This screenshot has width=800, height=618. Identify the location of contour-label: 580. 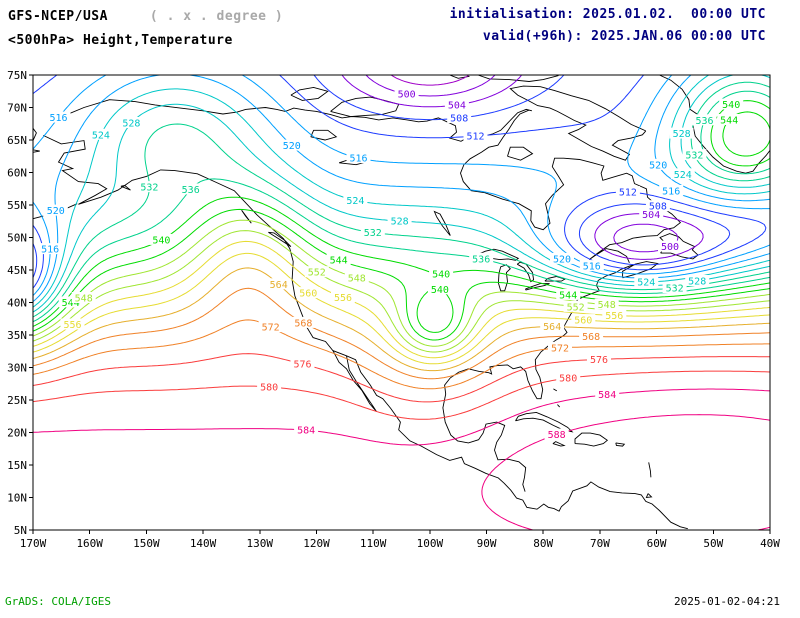
(568, 379).